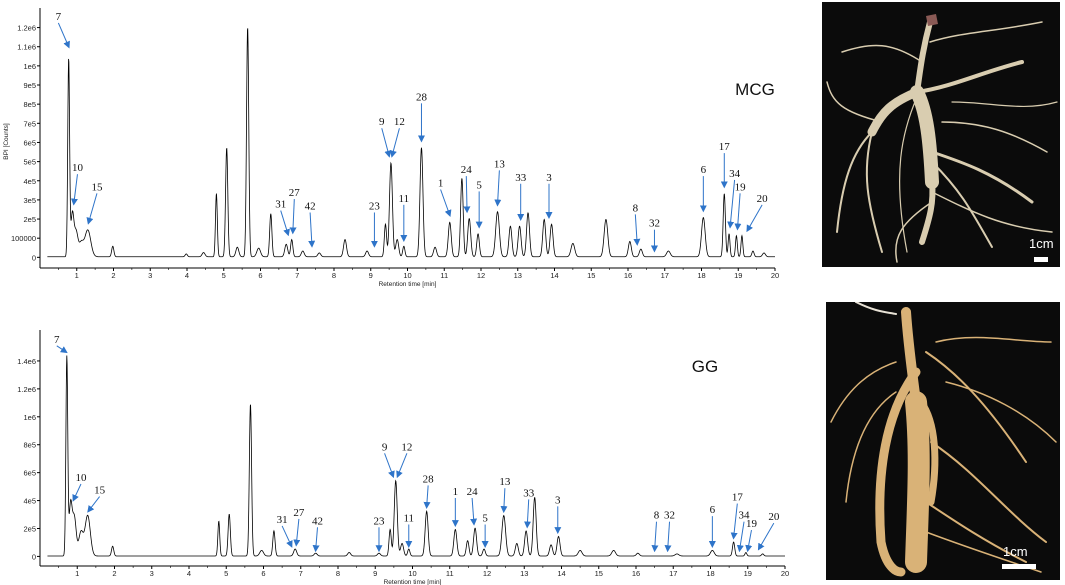  What do you see at coordinates (285, 531) in the screenshot?
I see `peak-annotation-31: 31` at bounding box center [285, 531].